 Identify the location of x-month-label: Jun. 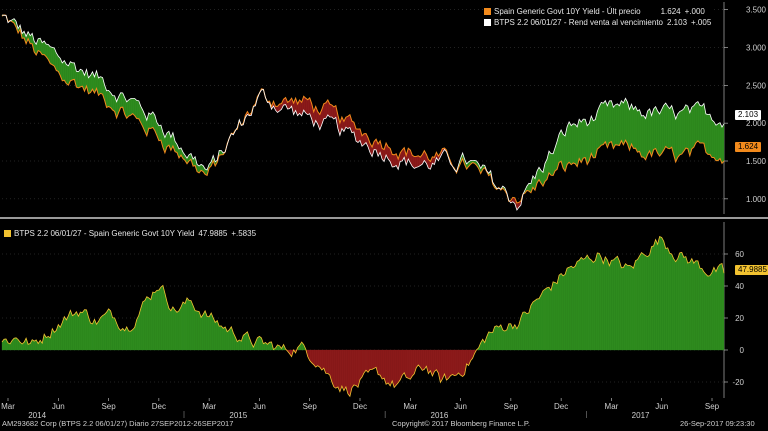
(460, 406).